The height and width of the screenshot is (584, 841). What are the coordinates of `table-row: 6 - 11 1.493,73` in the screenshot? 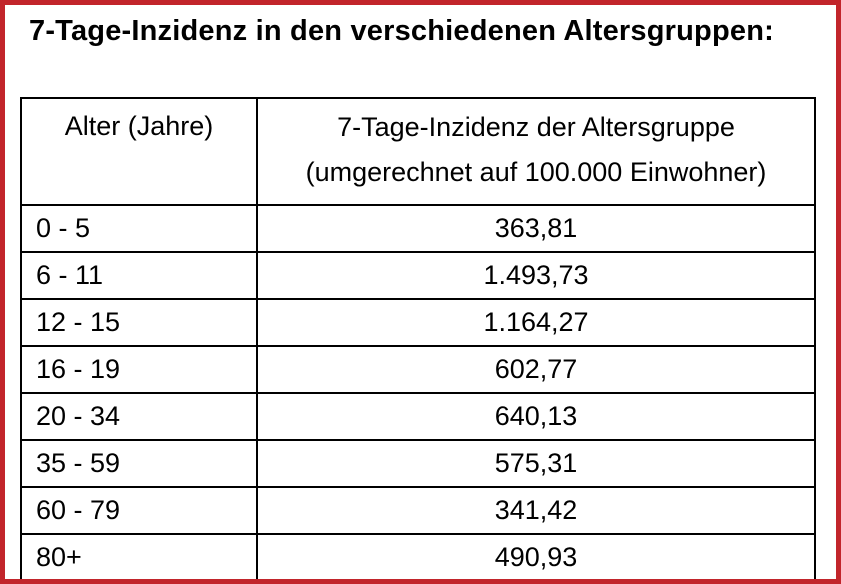 It's located at (418, 275).